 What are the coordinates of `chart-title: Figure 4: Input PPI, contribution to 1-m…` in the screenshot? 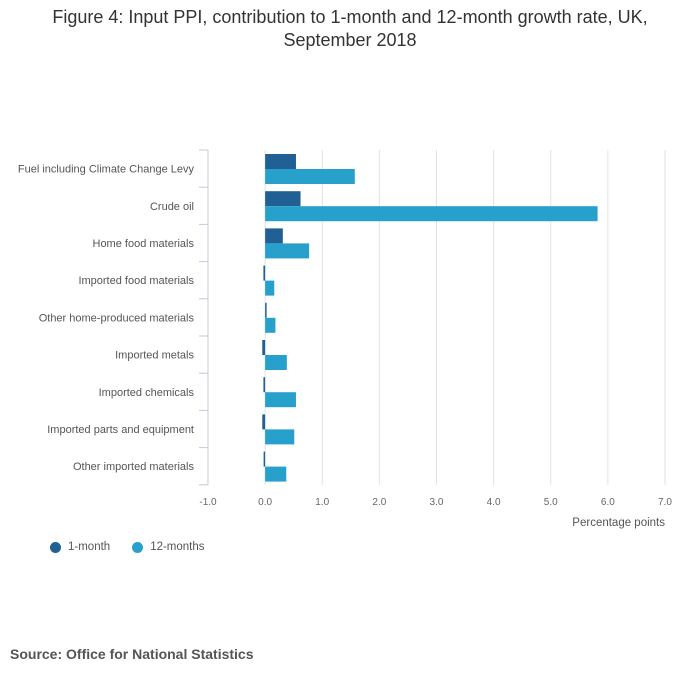 It's located at (350, 29).